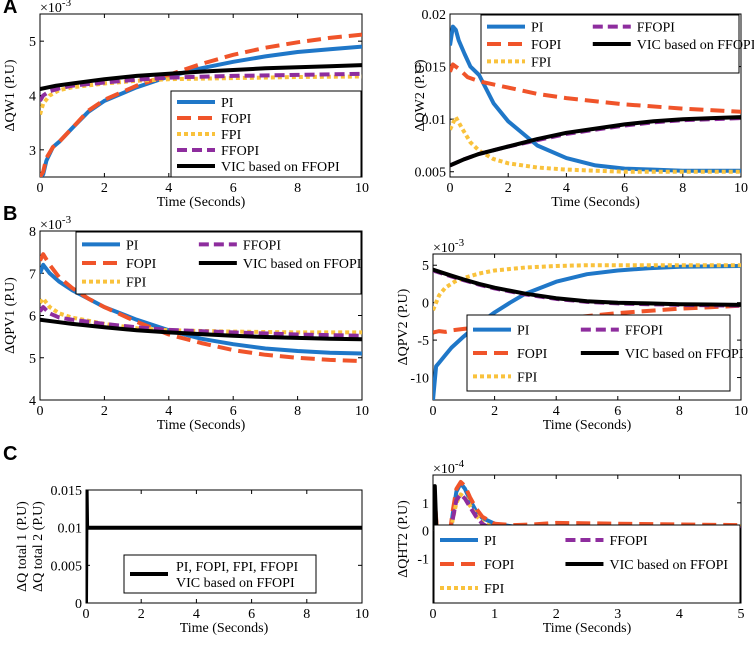  Describe the element at coordinates (32, 151) in the screenshot. I see `y-tick-label: 3` at that location.